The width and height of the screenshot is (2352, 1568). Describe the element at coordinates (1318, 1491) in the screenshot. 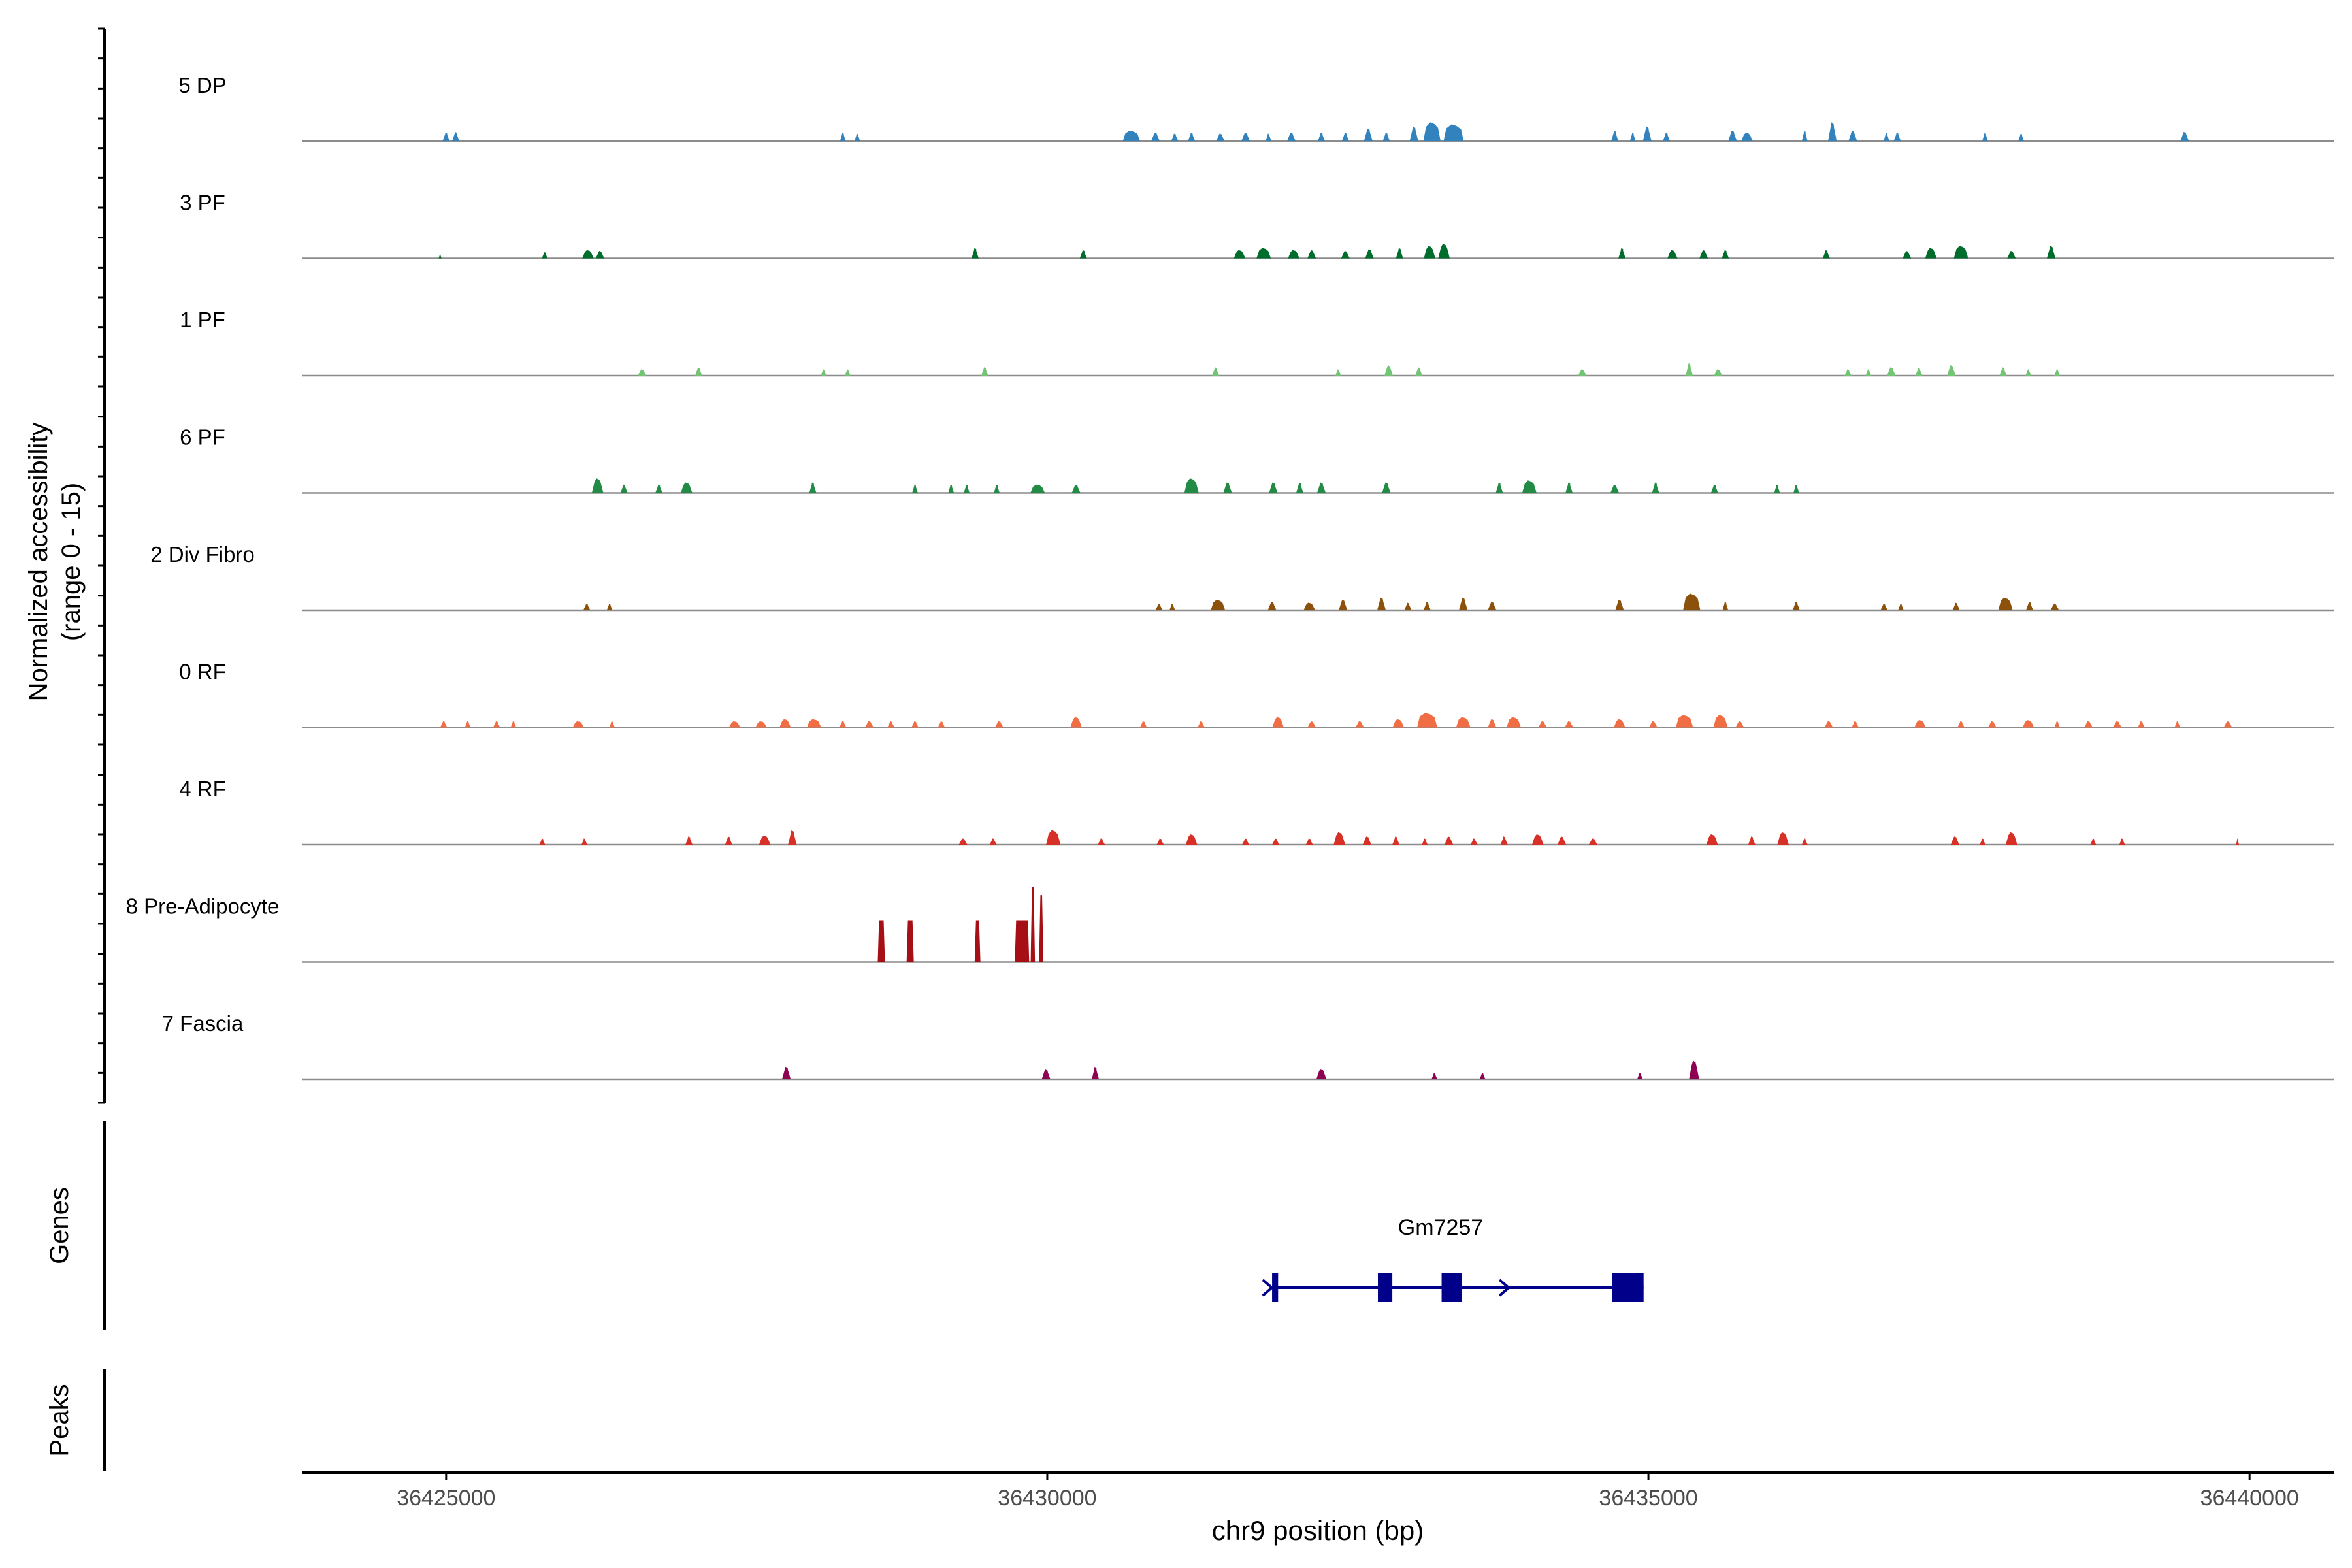

I see `x-axis: 36425000 36430000 36435000 36440000` at that location.